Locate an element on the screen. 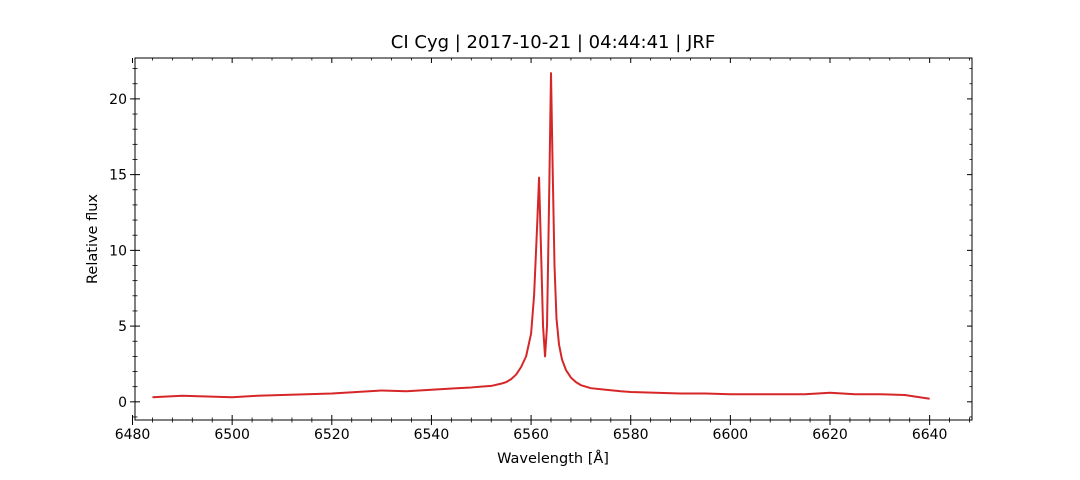 The height and width of the screenshot is (480, 1080). x-tick-label-8: 6640 is located at coordinates (930, 435).